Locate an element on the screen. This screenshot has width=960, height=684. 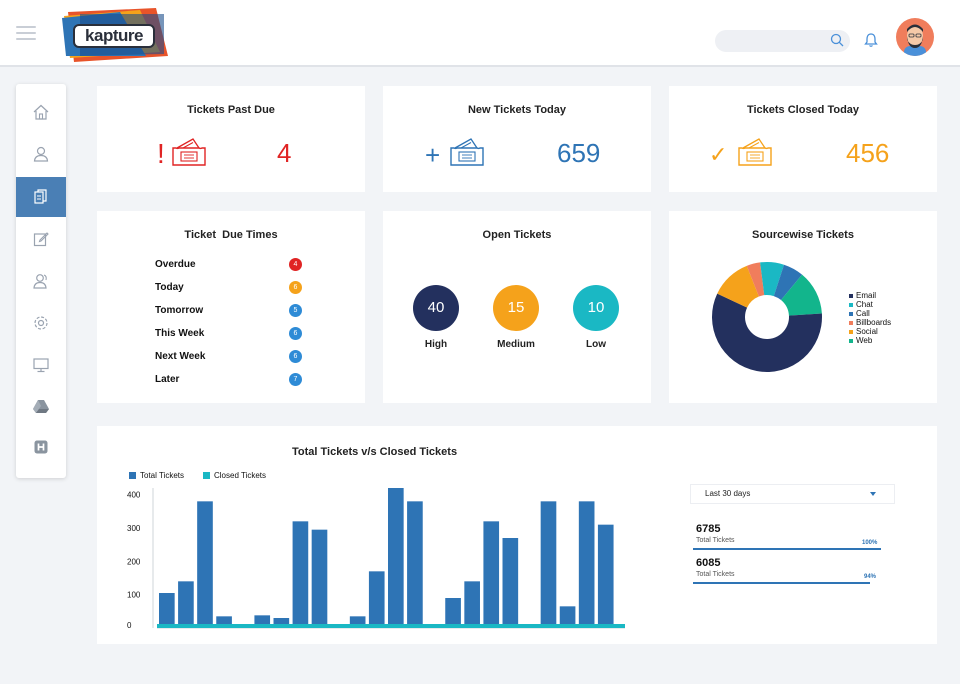
total-tickets-progress is located at coordinates (787, 549).